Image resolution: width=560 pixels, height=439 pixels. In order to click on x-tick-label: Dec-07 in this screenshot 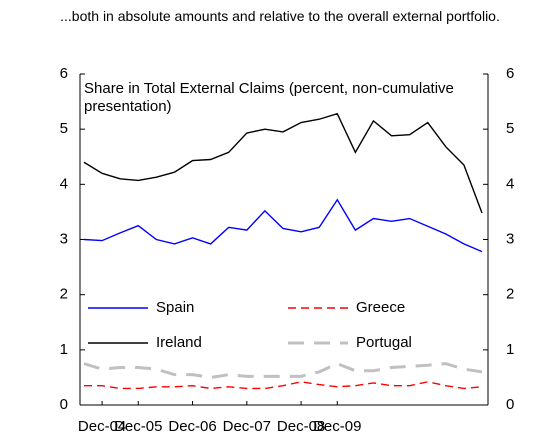, I will do `click(247, 426)`.